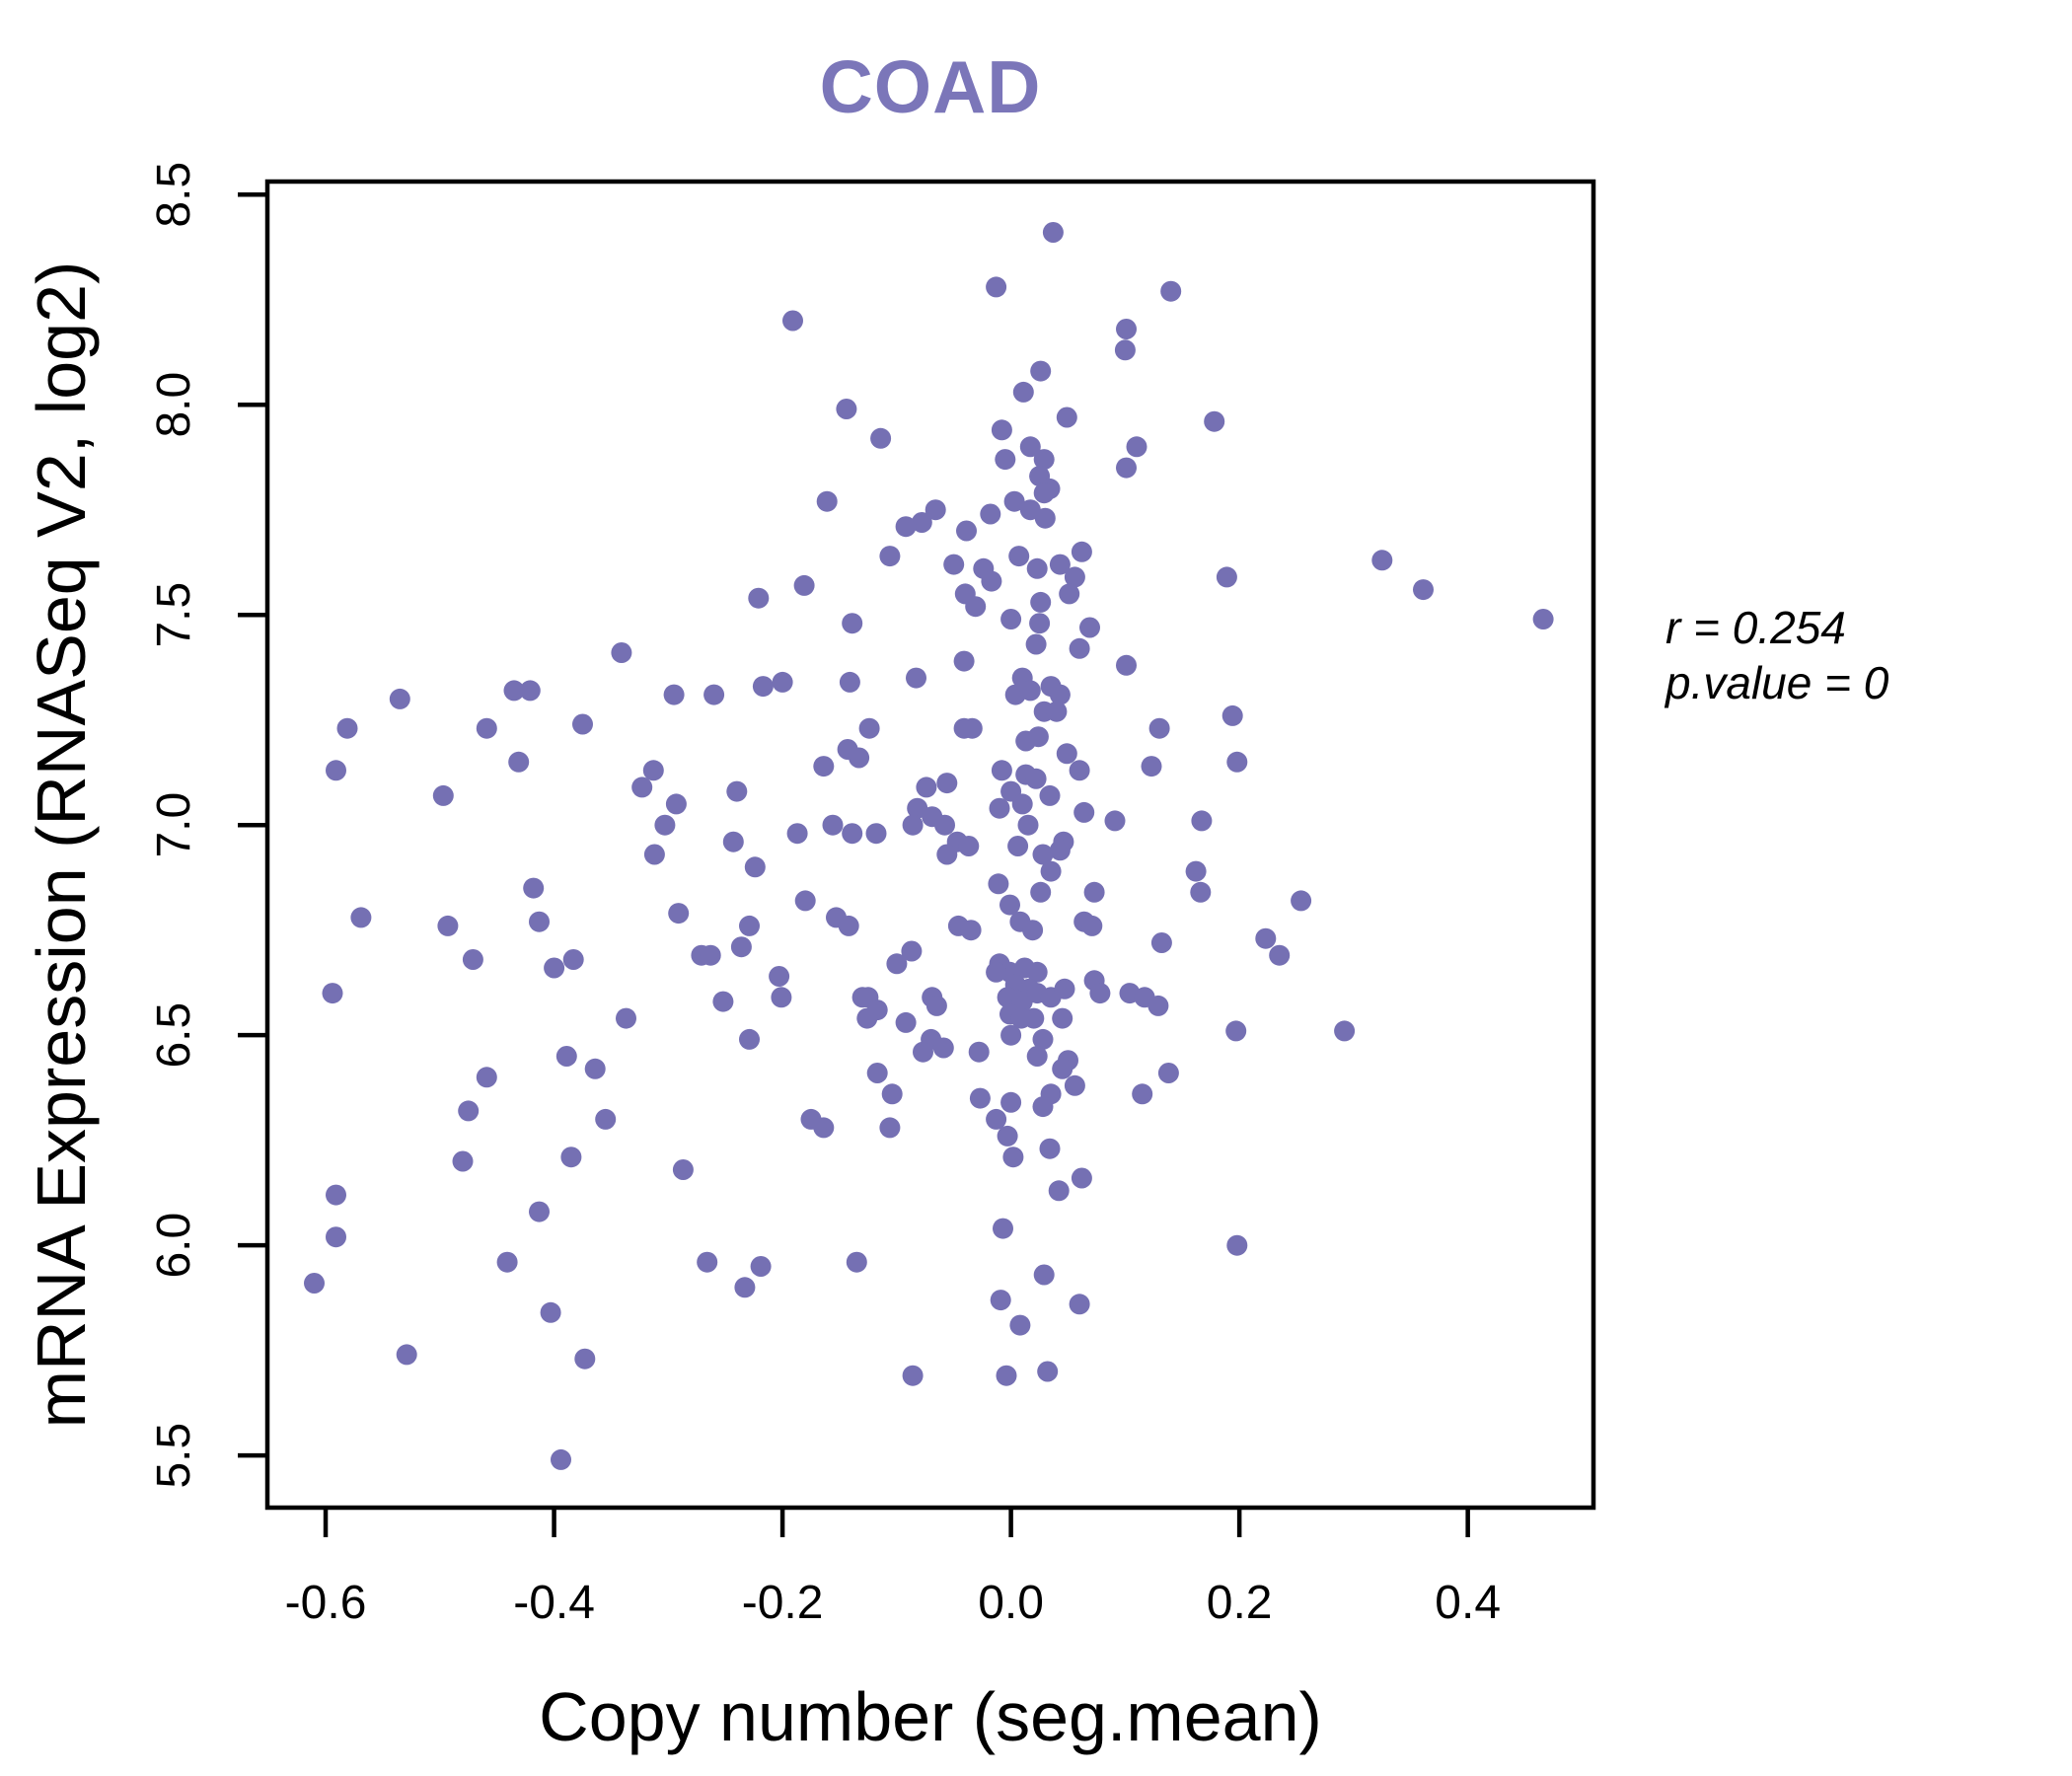  Describe the element at coordinates (174, 615) in the screenshot. I see `y-tick-label: 7.5` at that location.